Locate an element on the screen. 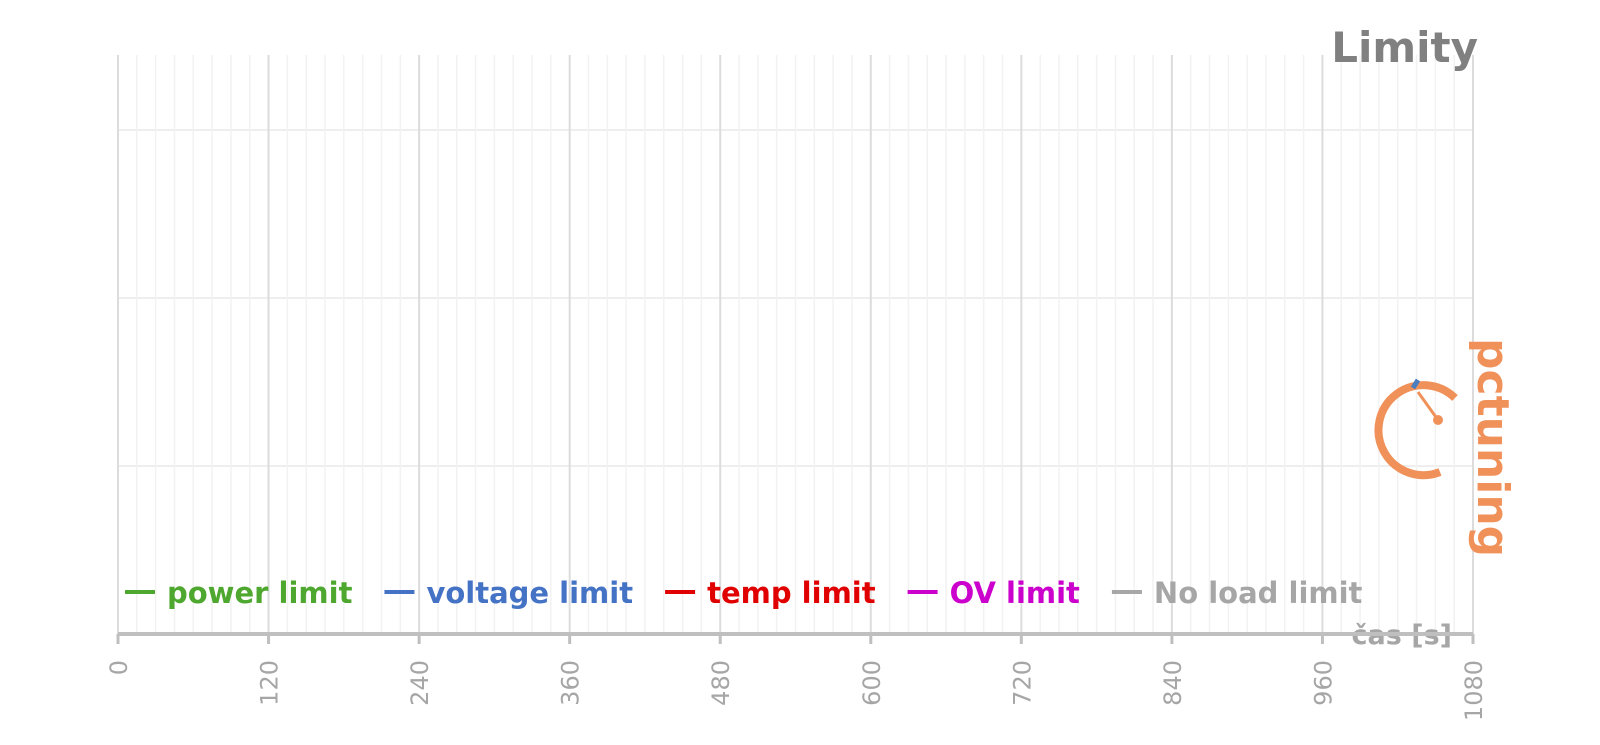 This screenshot has width=1600, height=745. watermark-logo: pctuning is located at coordinates (1446, 447).